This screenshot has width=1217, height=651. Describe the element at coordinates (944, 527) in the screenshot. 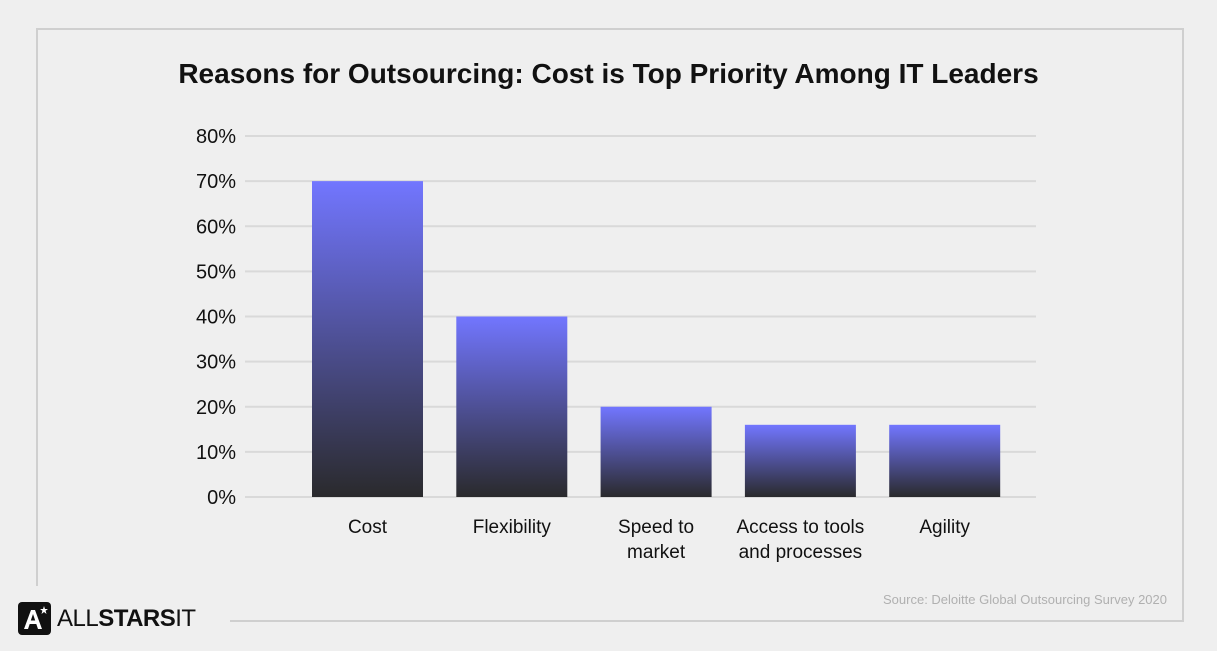

I see `x-tick-label: Agility` at that location.